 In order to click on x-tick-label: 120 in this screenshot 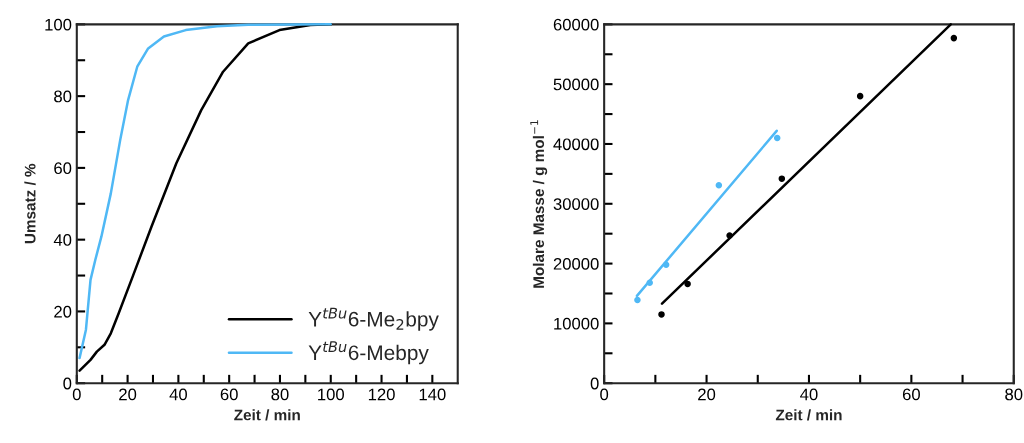, I will do `click(381, 394)`.